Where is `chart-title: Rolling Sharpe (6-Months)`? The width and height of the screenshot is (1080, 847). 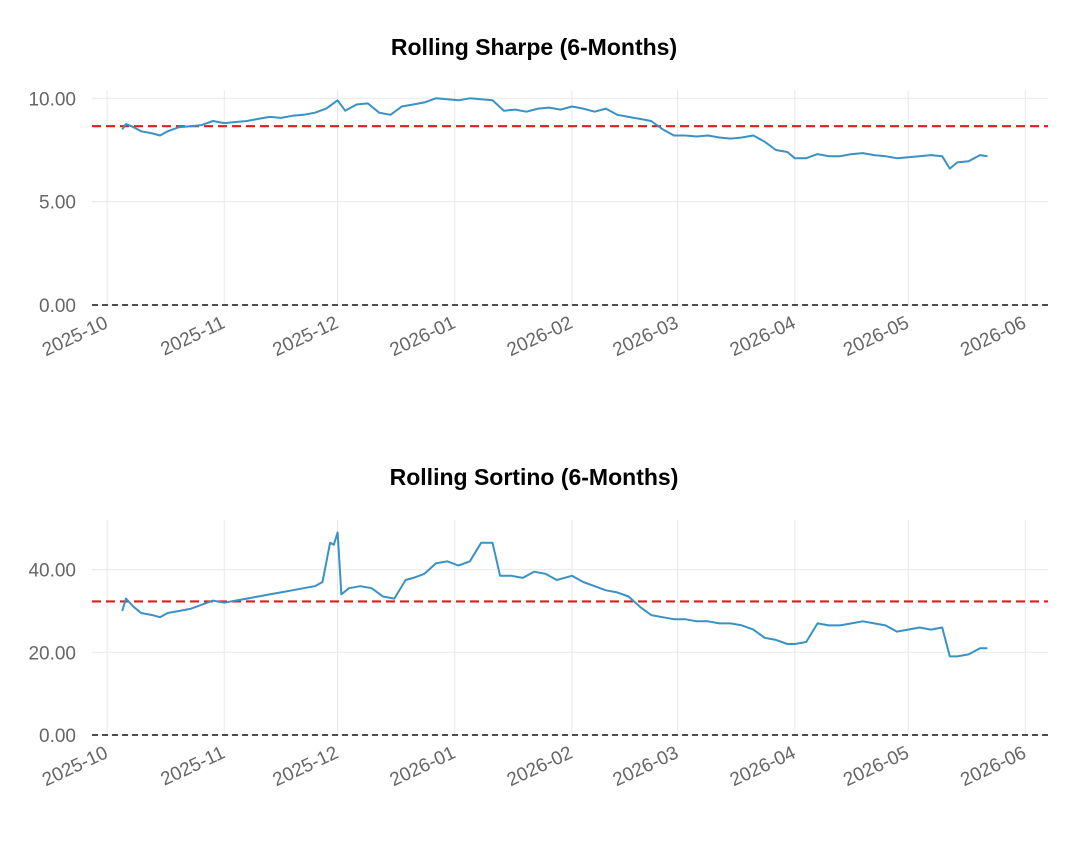
chart-title: Rolling Sharpe (6-Months) is located at coordinates (534, 47).